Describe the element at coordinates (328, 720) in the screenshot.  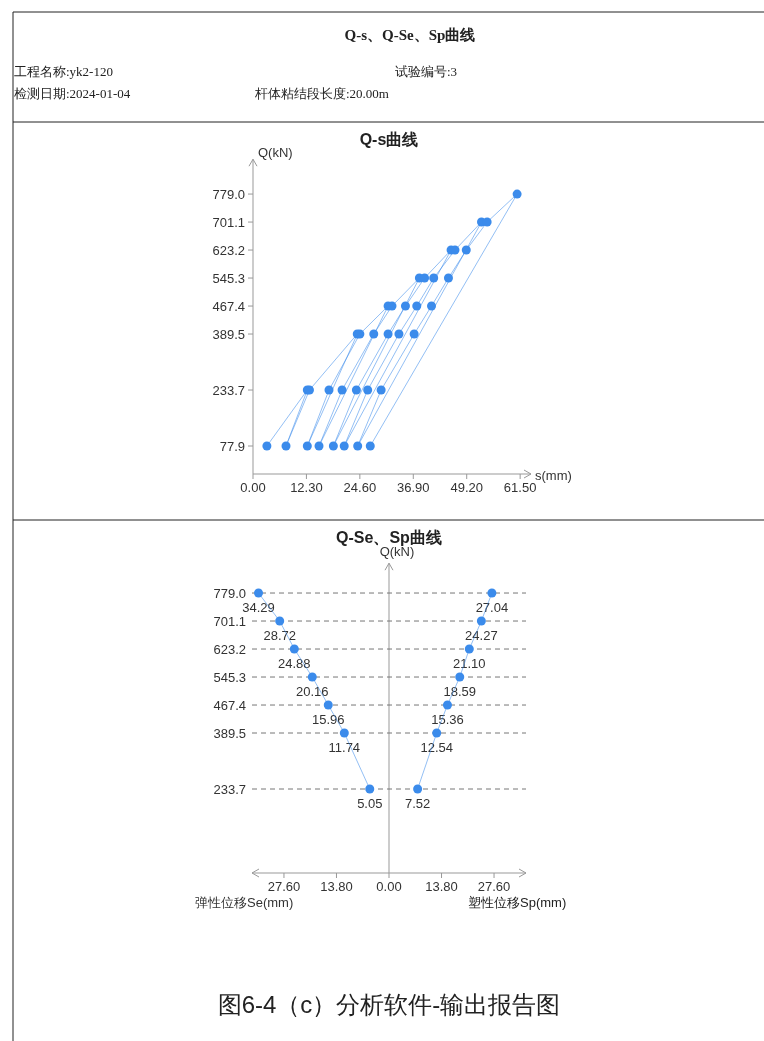
I see `annotation: 15.96` at that location.